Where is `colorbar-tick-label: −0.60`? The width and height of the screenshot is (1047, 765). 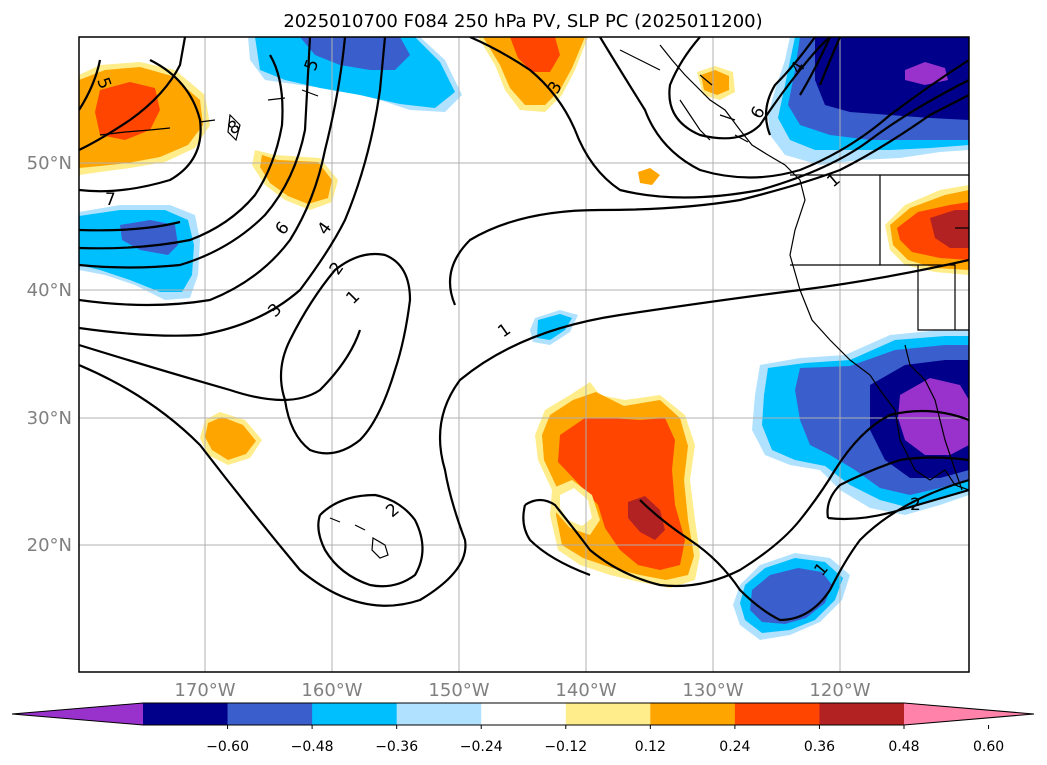 colorbar-tick-label: −0.60 is located at coordinates (227, 747).